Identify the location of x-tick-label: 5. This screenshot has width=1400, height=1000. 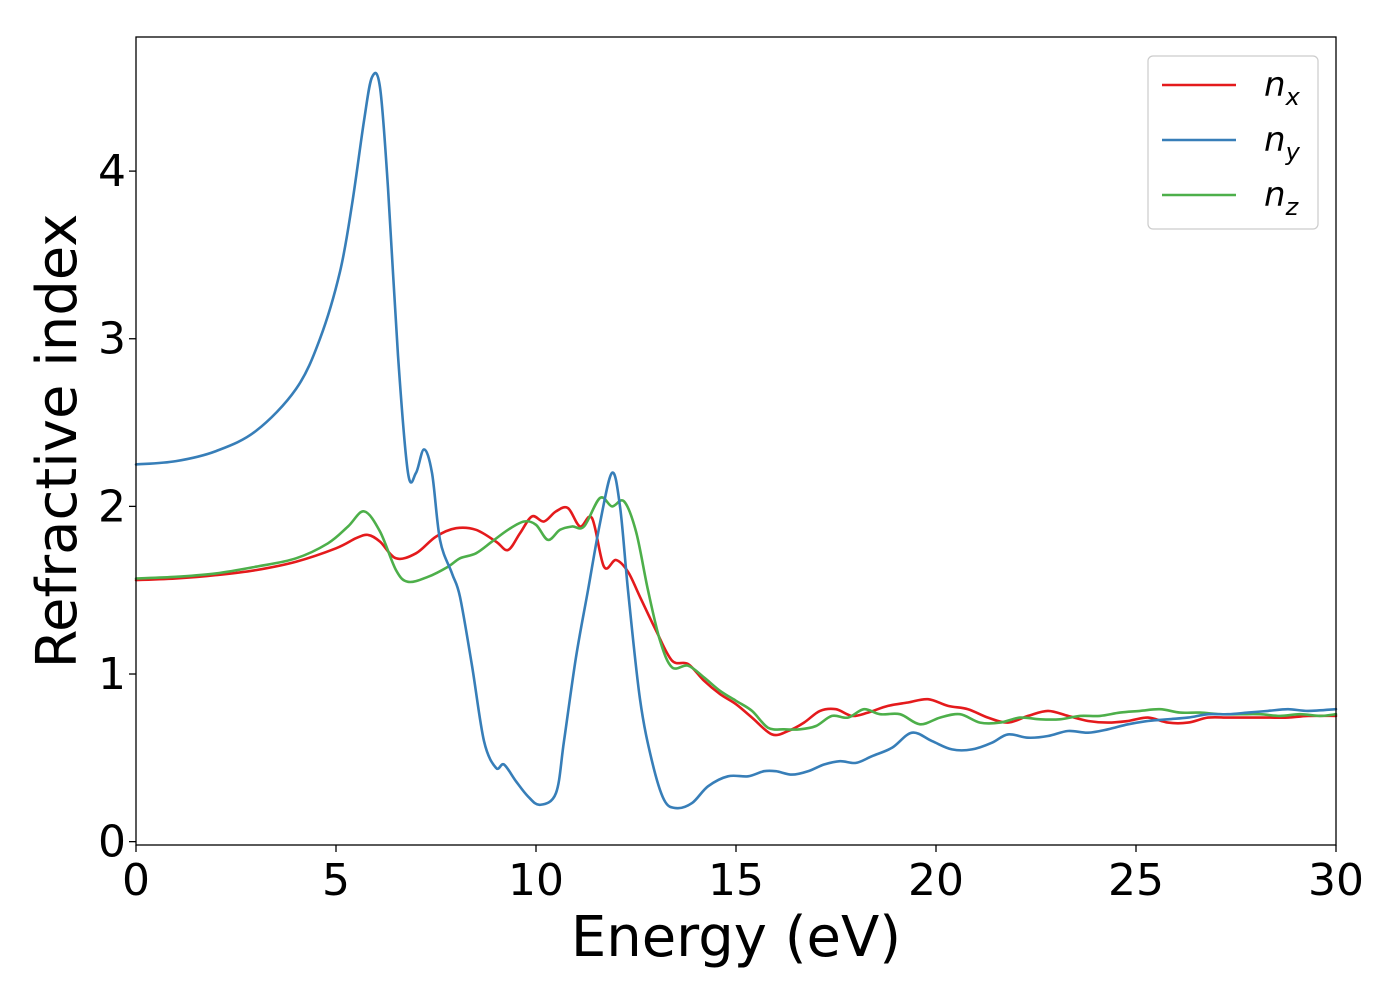
(336, 880).